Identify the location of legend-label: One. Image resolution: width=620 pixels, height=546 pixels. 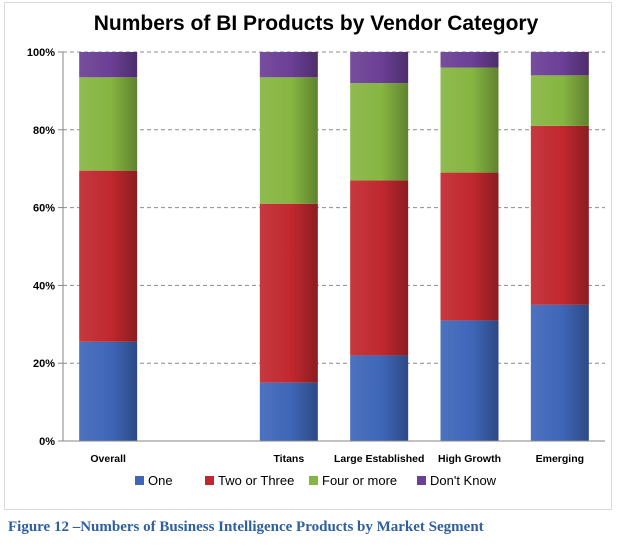
(160, 480).